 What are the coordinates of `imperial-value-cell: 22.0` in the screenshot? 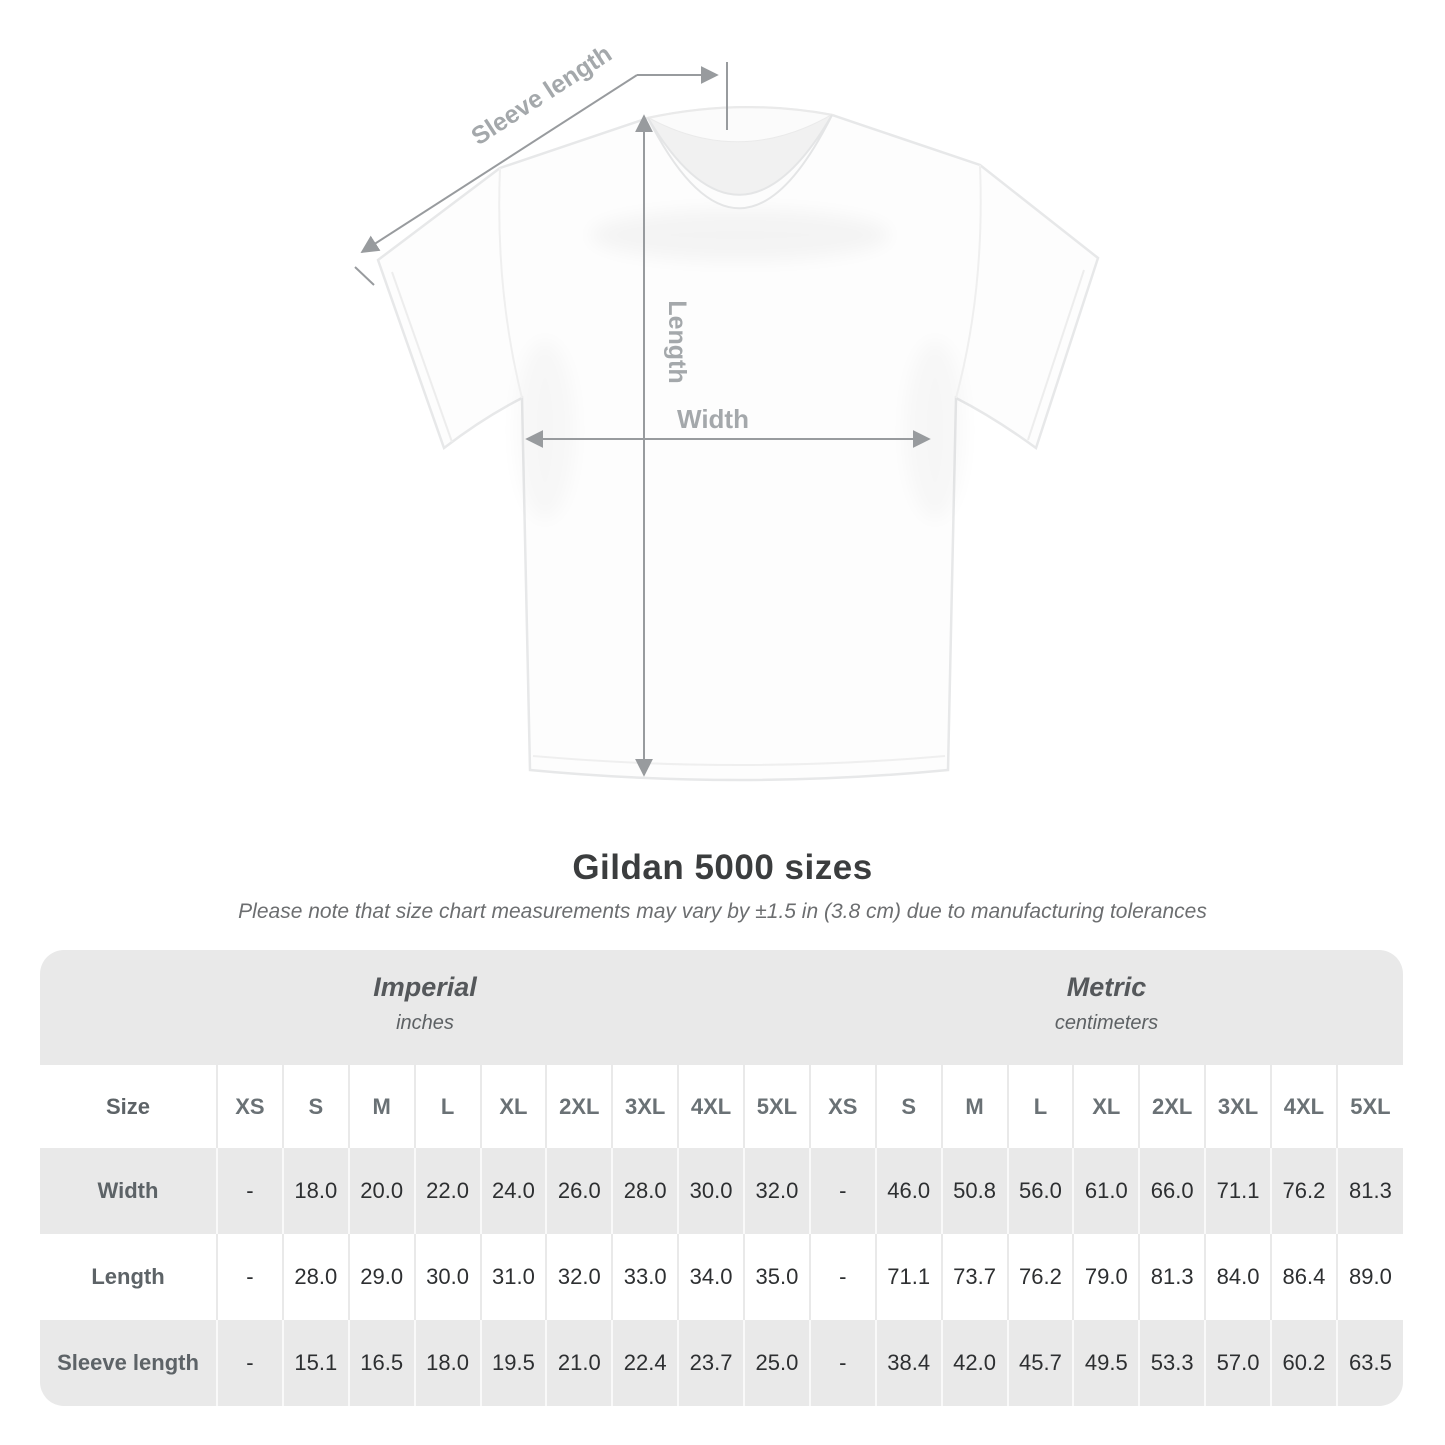 It's located at (447, 1191).